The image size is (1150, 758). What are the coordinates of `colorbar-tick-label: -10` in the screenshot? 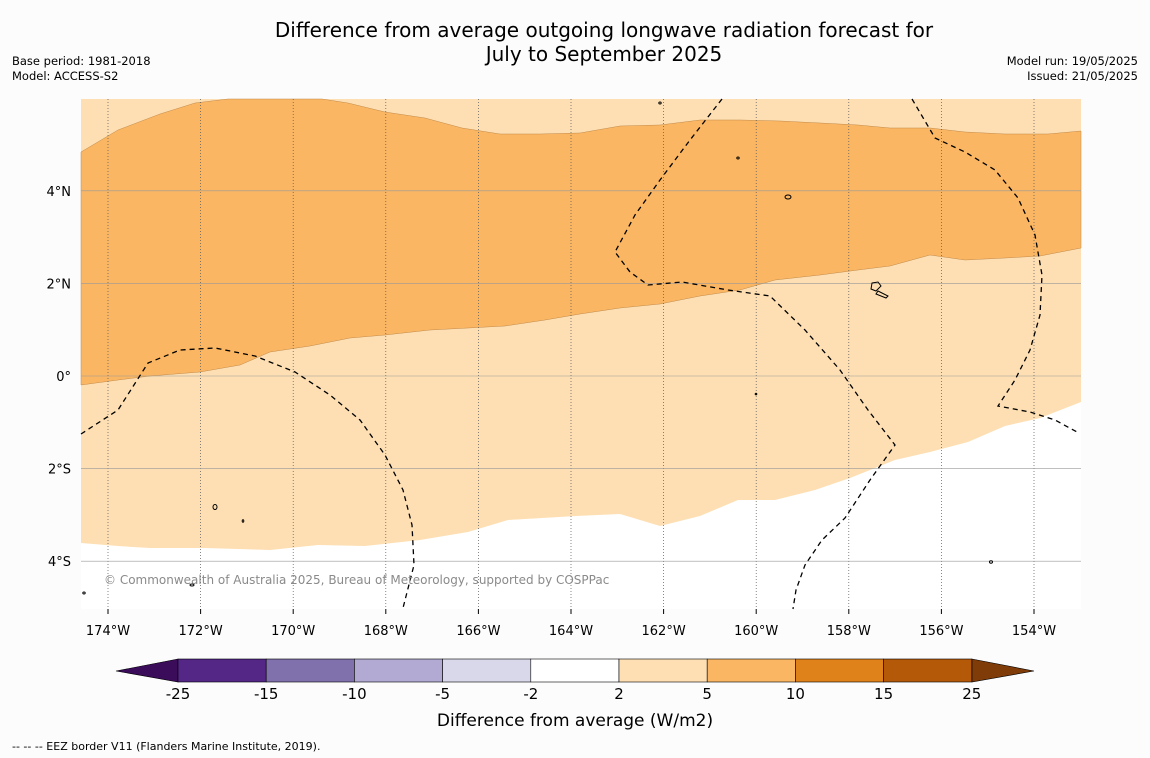 It's located at (354, 694).